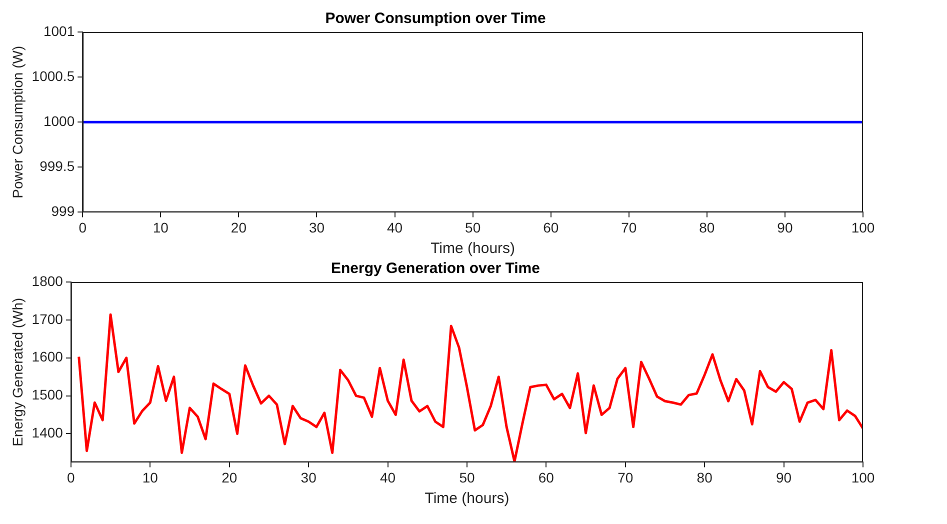 The width and height of the screenshot is (947, 524). What do you see at coordinates (48, 356) in the screenshot?
I see `y-tick-label: 1600` at bounding box center [48, 356].